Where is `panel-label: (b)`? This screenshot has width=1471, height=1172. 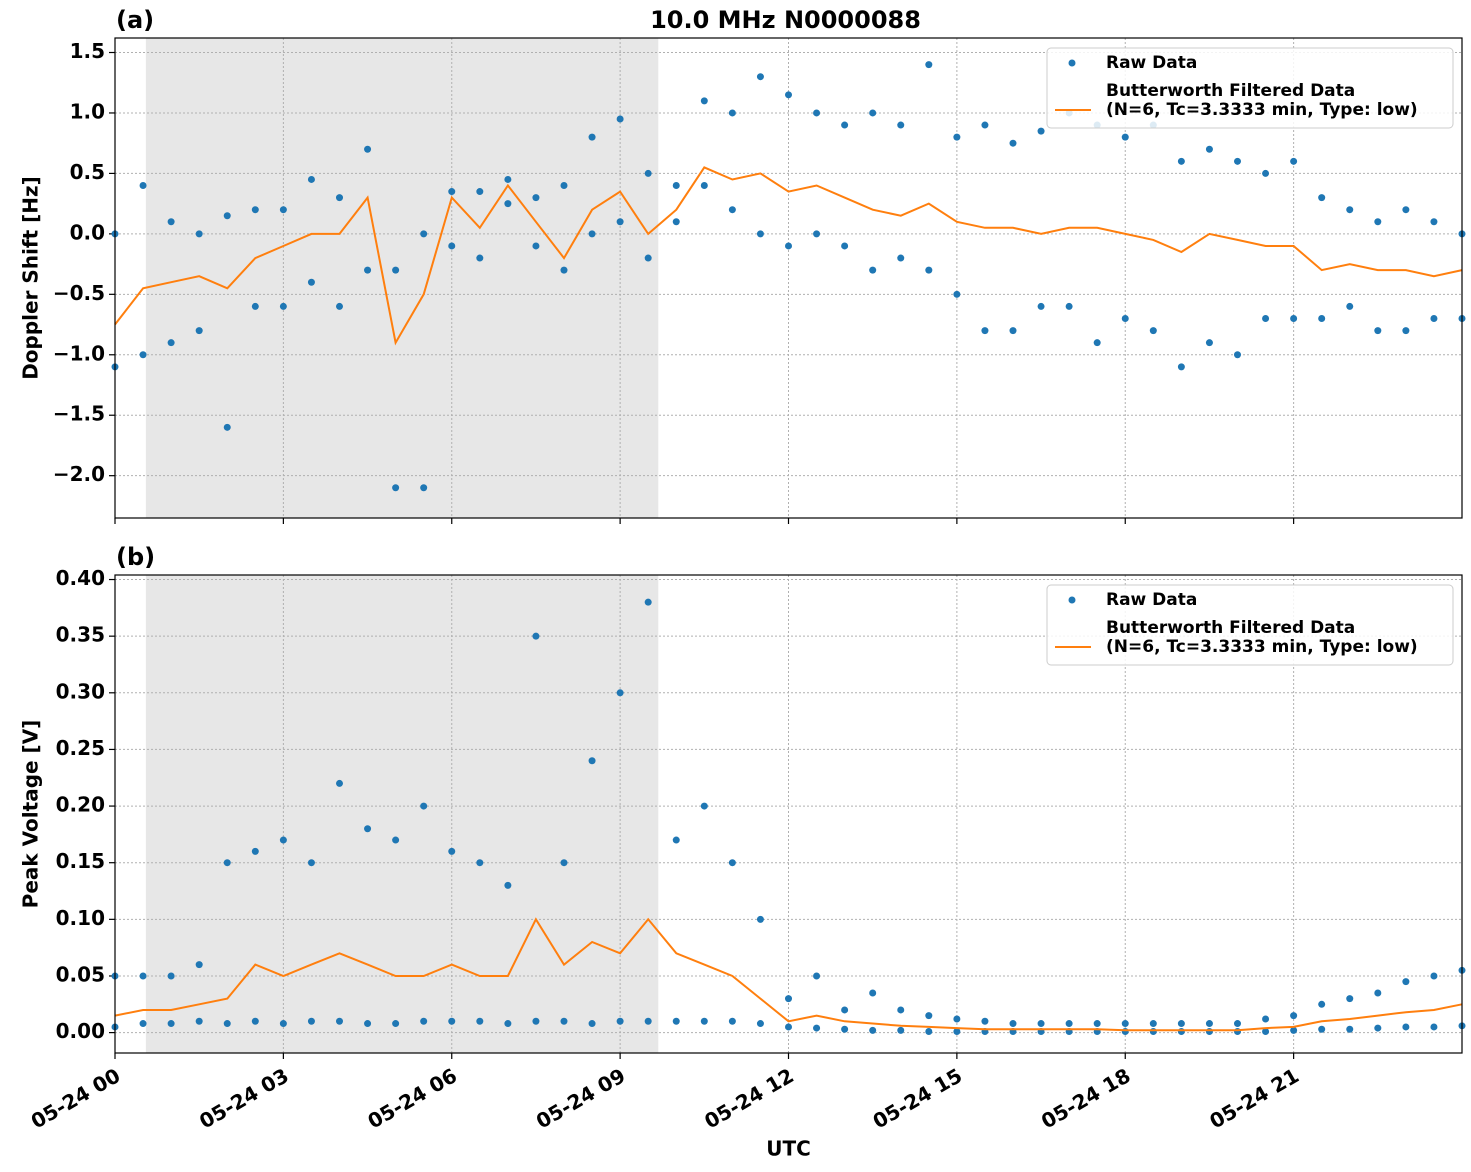
panel-label: (b) is located at coordinates (135, 557).